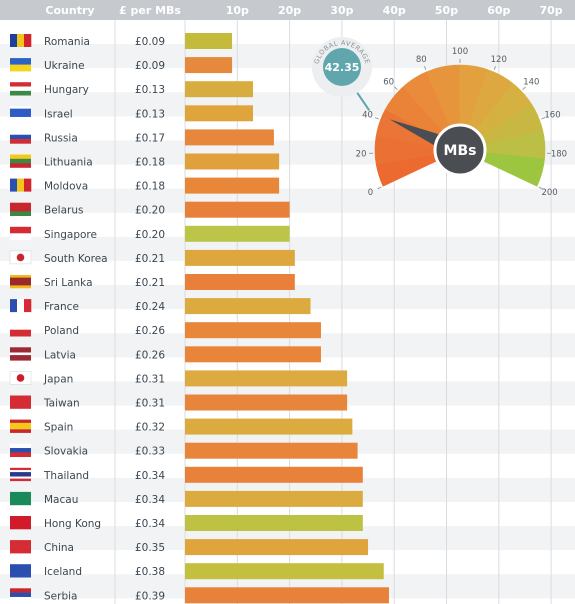 This screenshot has height=604, width=575. I want to click on table-row: Hungary £0.13, so click(131, 89).